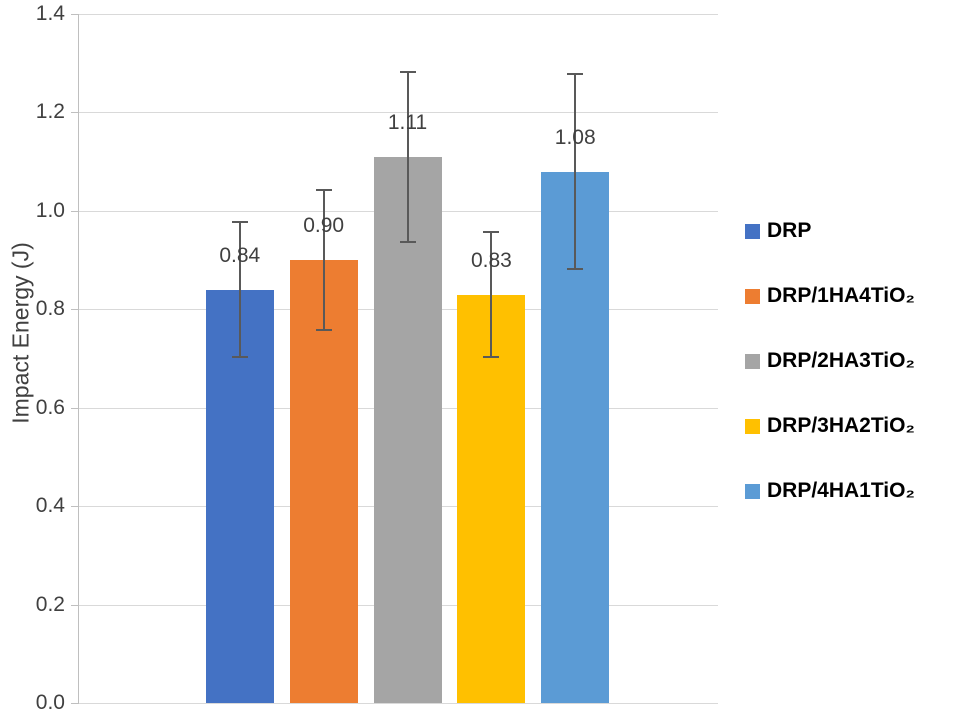  What do you see at coordinates (50, 13) in the screenshot?
I see `y-tick-label: 1.4` at bounding box center [50, 13].